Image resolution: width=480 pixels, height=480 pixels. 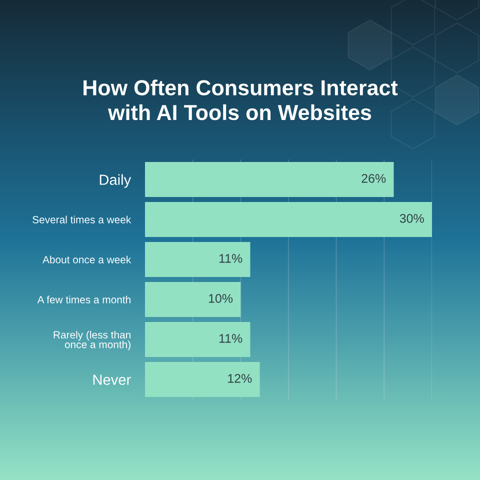 I want to click on y-tick-label: About once a week, so click(x=87, y=260).